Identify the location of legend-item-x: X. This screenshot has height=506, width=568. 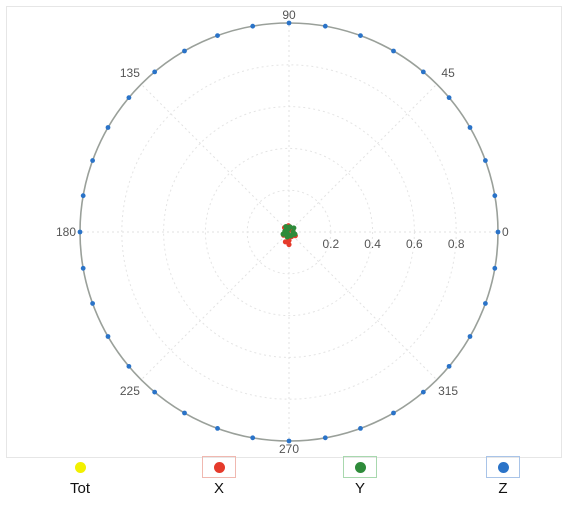
(219, 476).